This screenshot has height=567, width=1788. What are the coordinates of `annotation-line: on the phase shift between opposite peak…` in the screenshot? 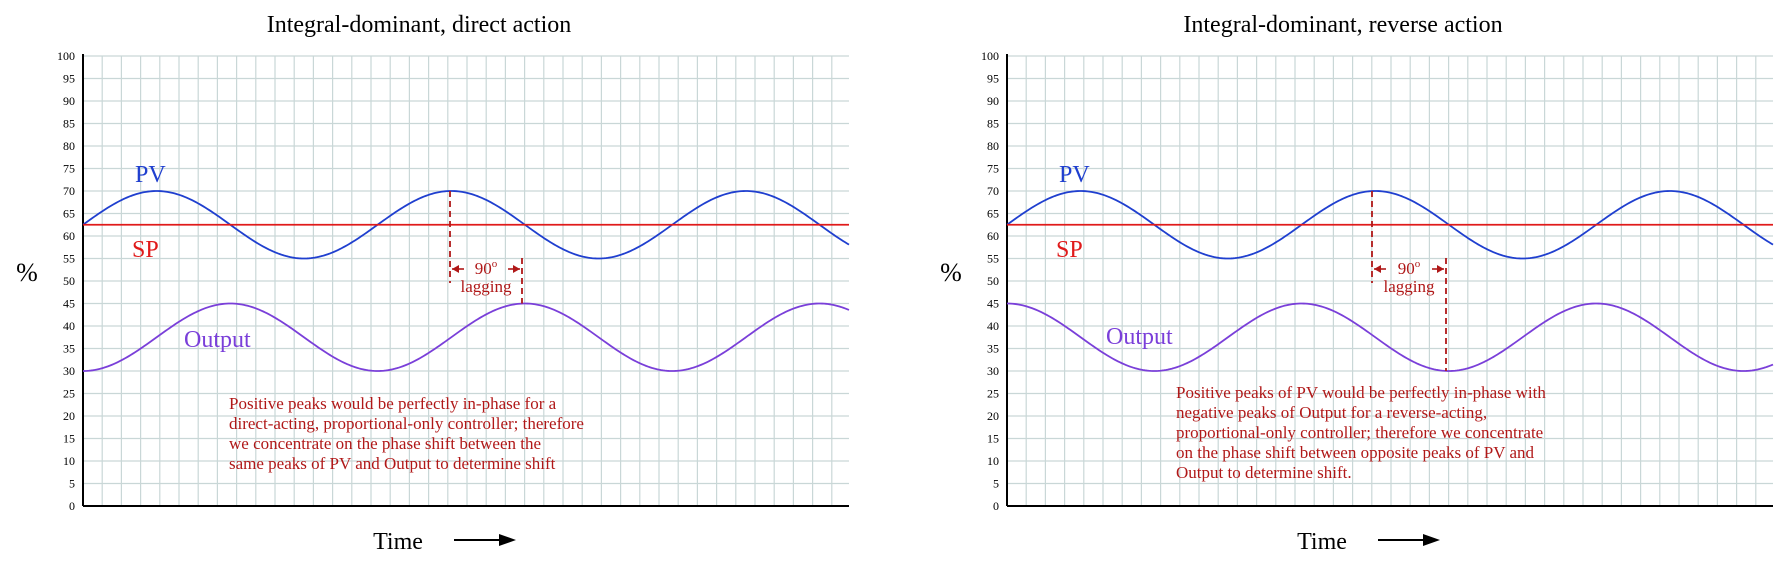 It's located at (1355, 452).